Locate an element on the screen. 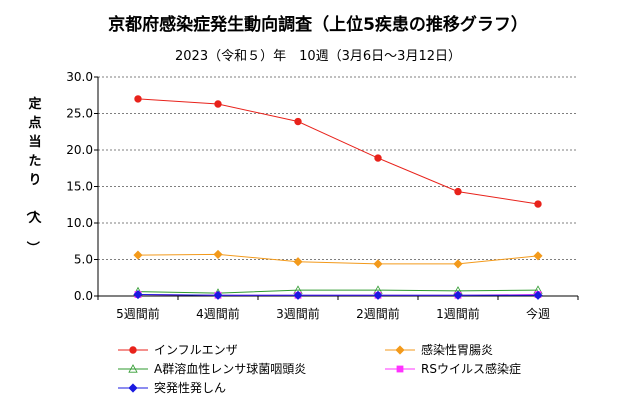 The image size is (636, 411). legend-label: インフルエンザ is located at coordinates (196, 350).